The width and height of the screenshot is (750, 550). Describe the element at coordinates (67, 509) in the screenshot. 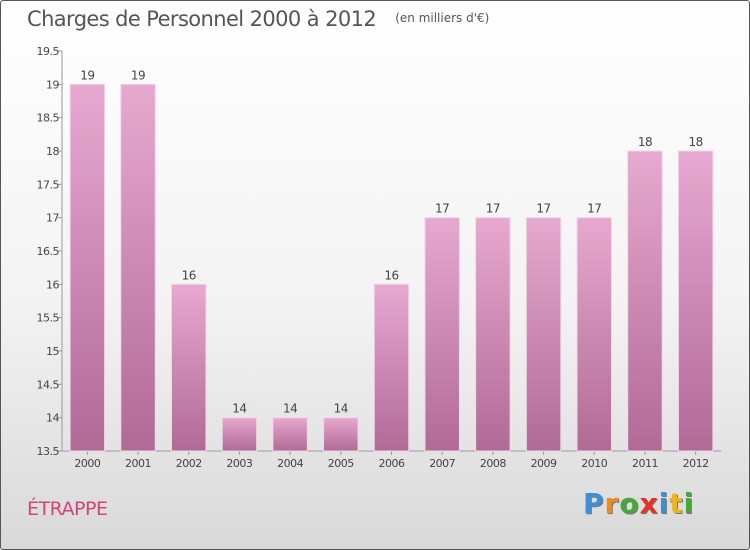

I see `commune-name: ÉTRAPPE` at that location.